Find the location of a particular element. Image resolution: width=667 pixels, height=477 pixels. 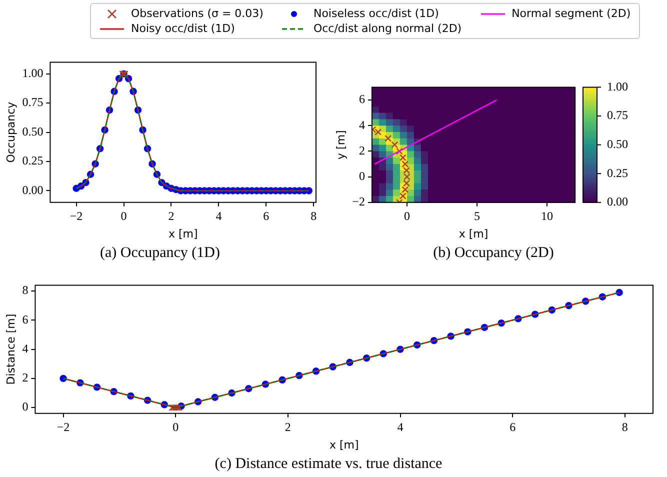

color-bar-label: 0.25 is located at coordinates (617, 173).